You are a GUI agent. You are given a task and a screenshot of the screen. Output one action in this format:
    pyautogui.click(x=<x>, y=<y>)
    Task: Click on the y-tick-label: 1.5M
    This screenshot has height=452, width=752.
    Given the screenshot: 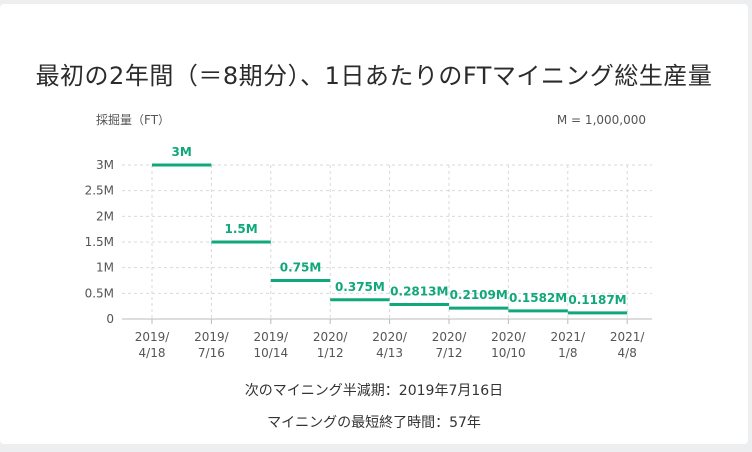 What is the action you would take?
    pyautogui.click(x=99, y=242)
    